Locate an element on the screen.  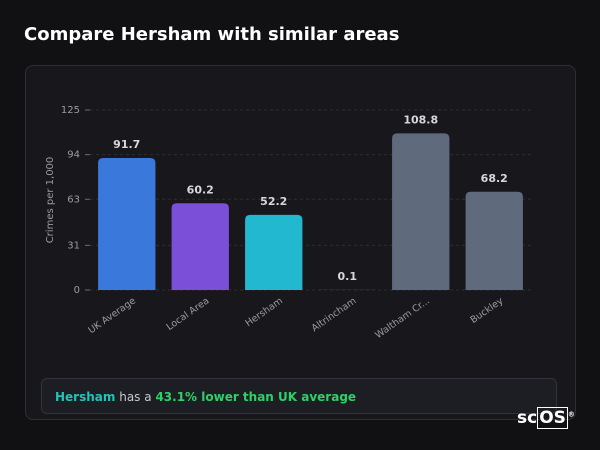
page-title: Compare Hersham with similar areas is located at coordinates (212, 34).